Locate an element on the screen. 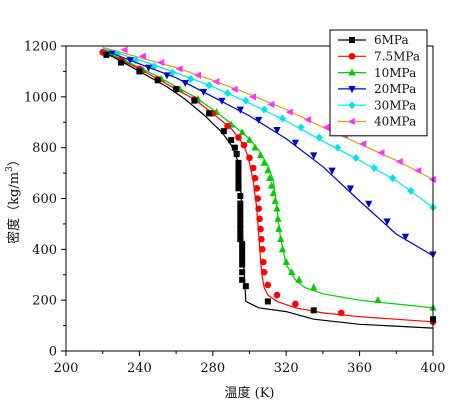 The image size is (475, 412). y-tick-label: 600 is located at coordinates (44, 199).